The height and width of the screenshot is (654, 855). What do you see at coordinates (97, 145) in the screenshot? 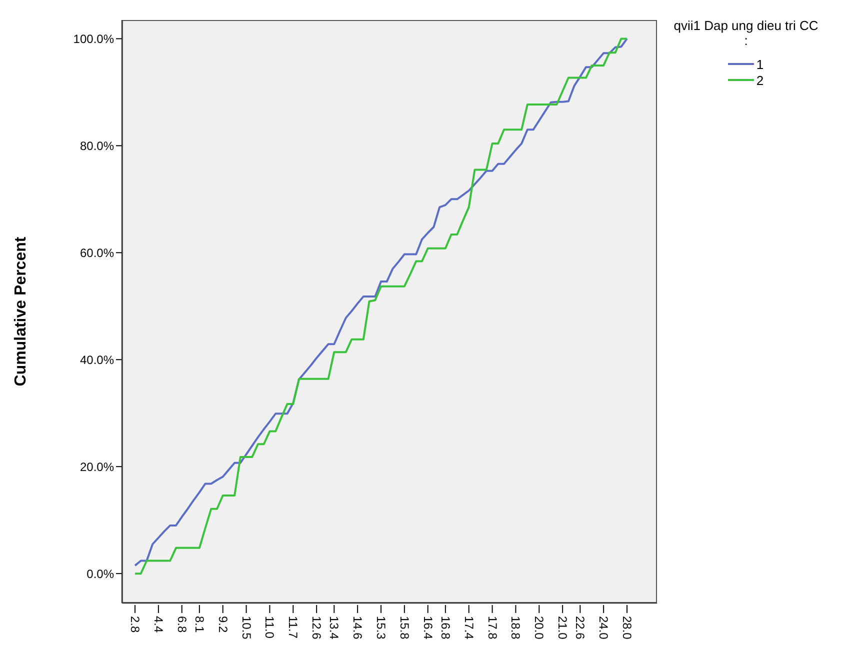
I see `y-tick-label: 80.0%` at bounding box center [97, 145].